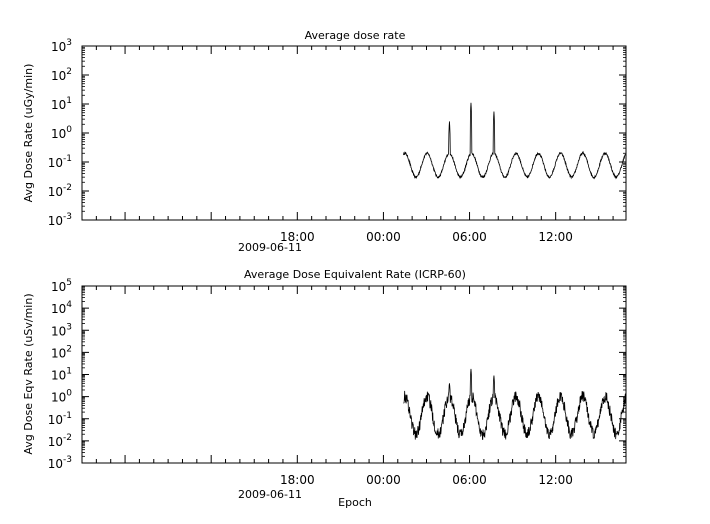 This screenshot has height=524, width=710. I want to click on x-axis-label: Epoch, so click(355, 502).